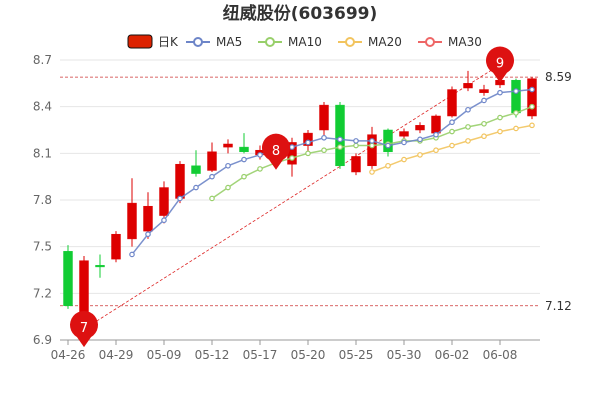 This screenshot has height=400, width=600. Describe the element at coordinates (212, 355) in the screenshot. I see `x-tick-label: 05-12` at that location.